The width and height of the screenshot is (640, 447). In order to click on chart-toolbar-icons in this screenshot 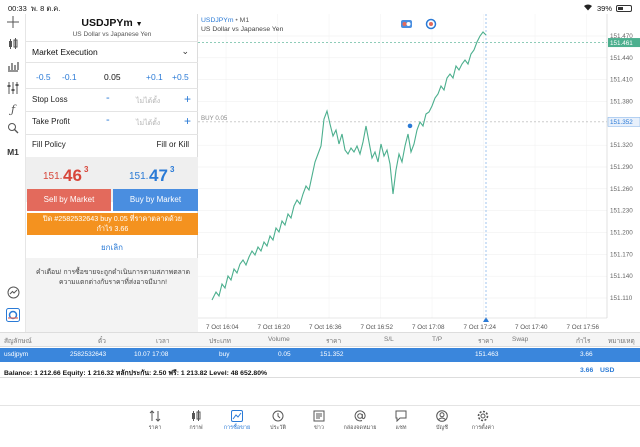, I will do `click(419, 24)`.